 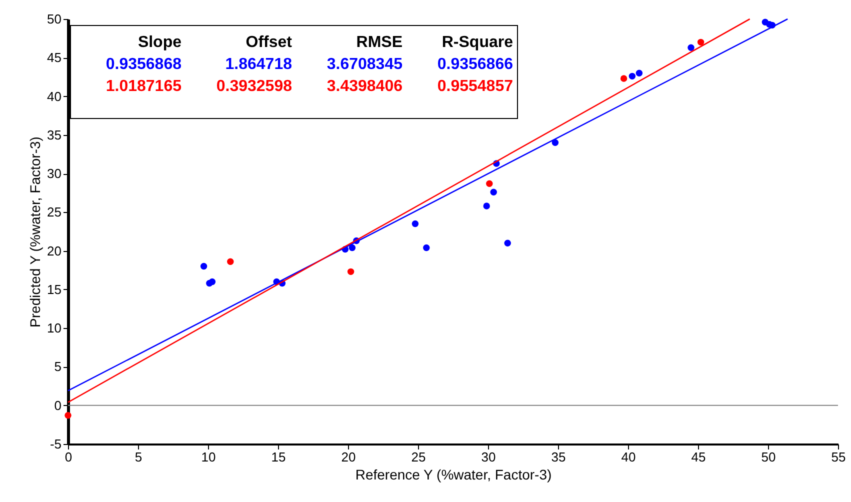 I want to click on annotation: 3.6708345, so click(x=364, y=65).